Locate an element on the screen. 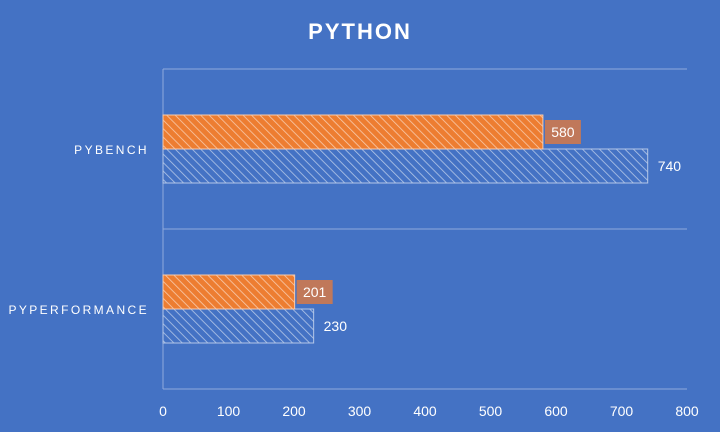  data-label: 230 is located at coordinates (336, 326).